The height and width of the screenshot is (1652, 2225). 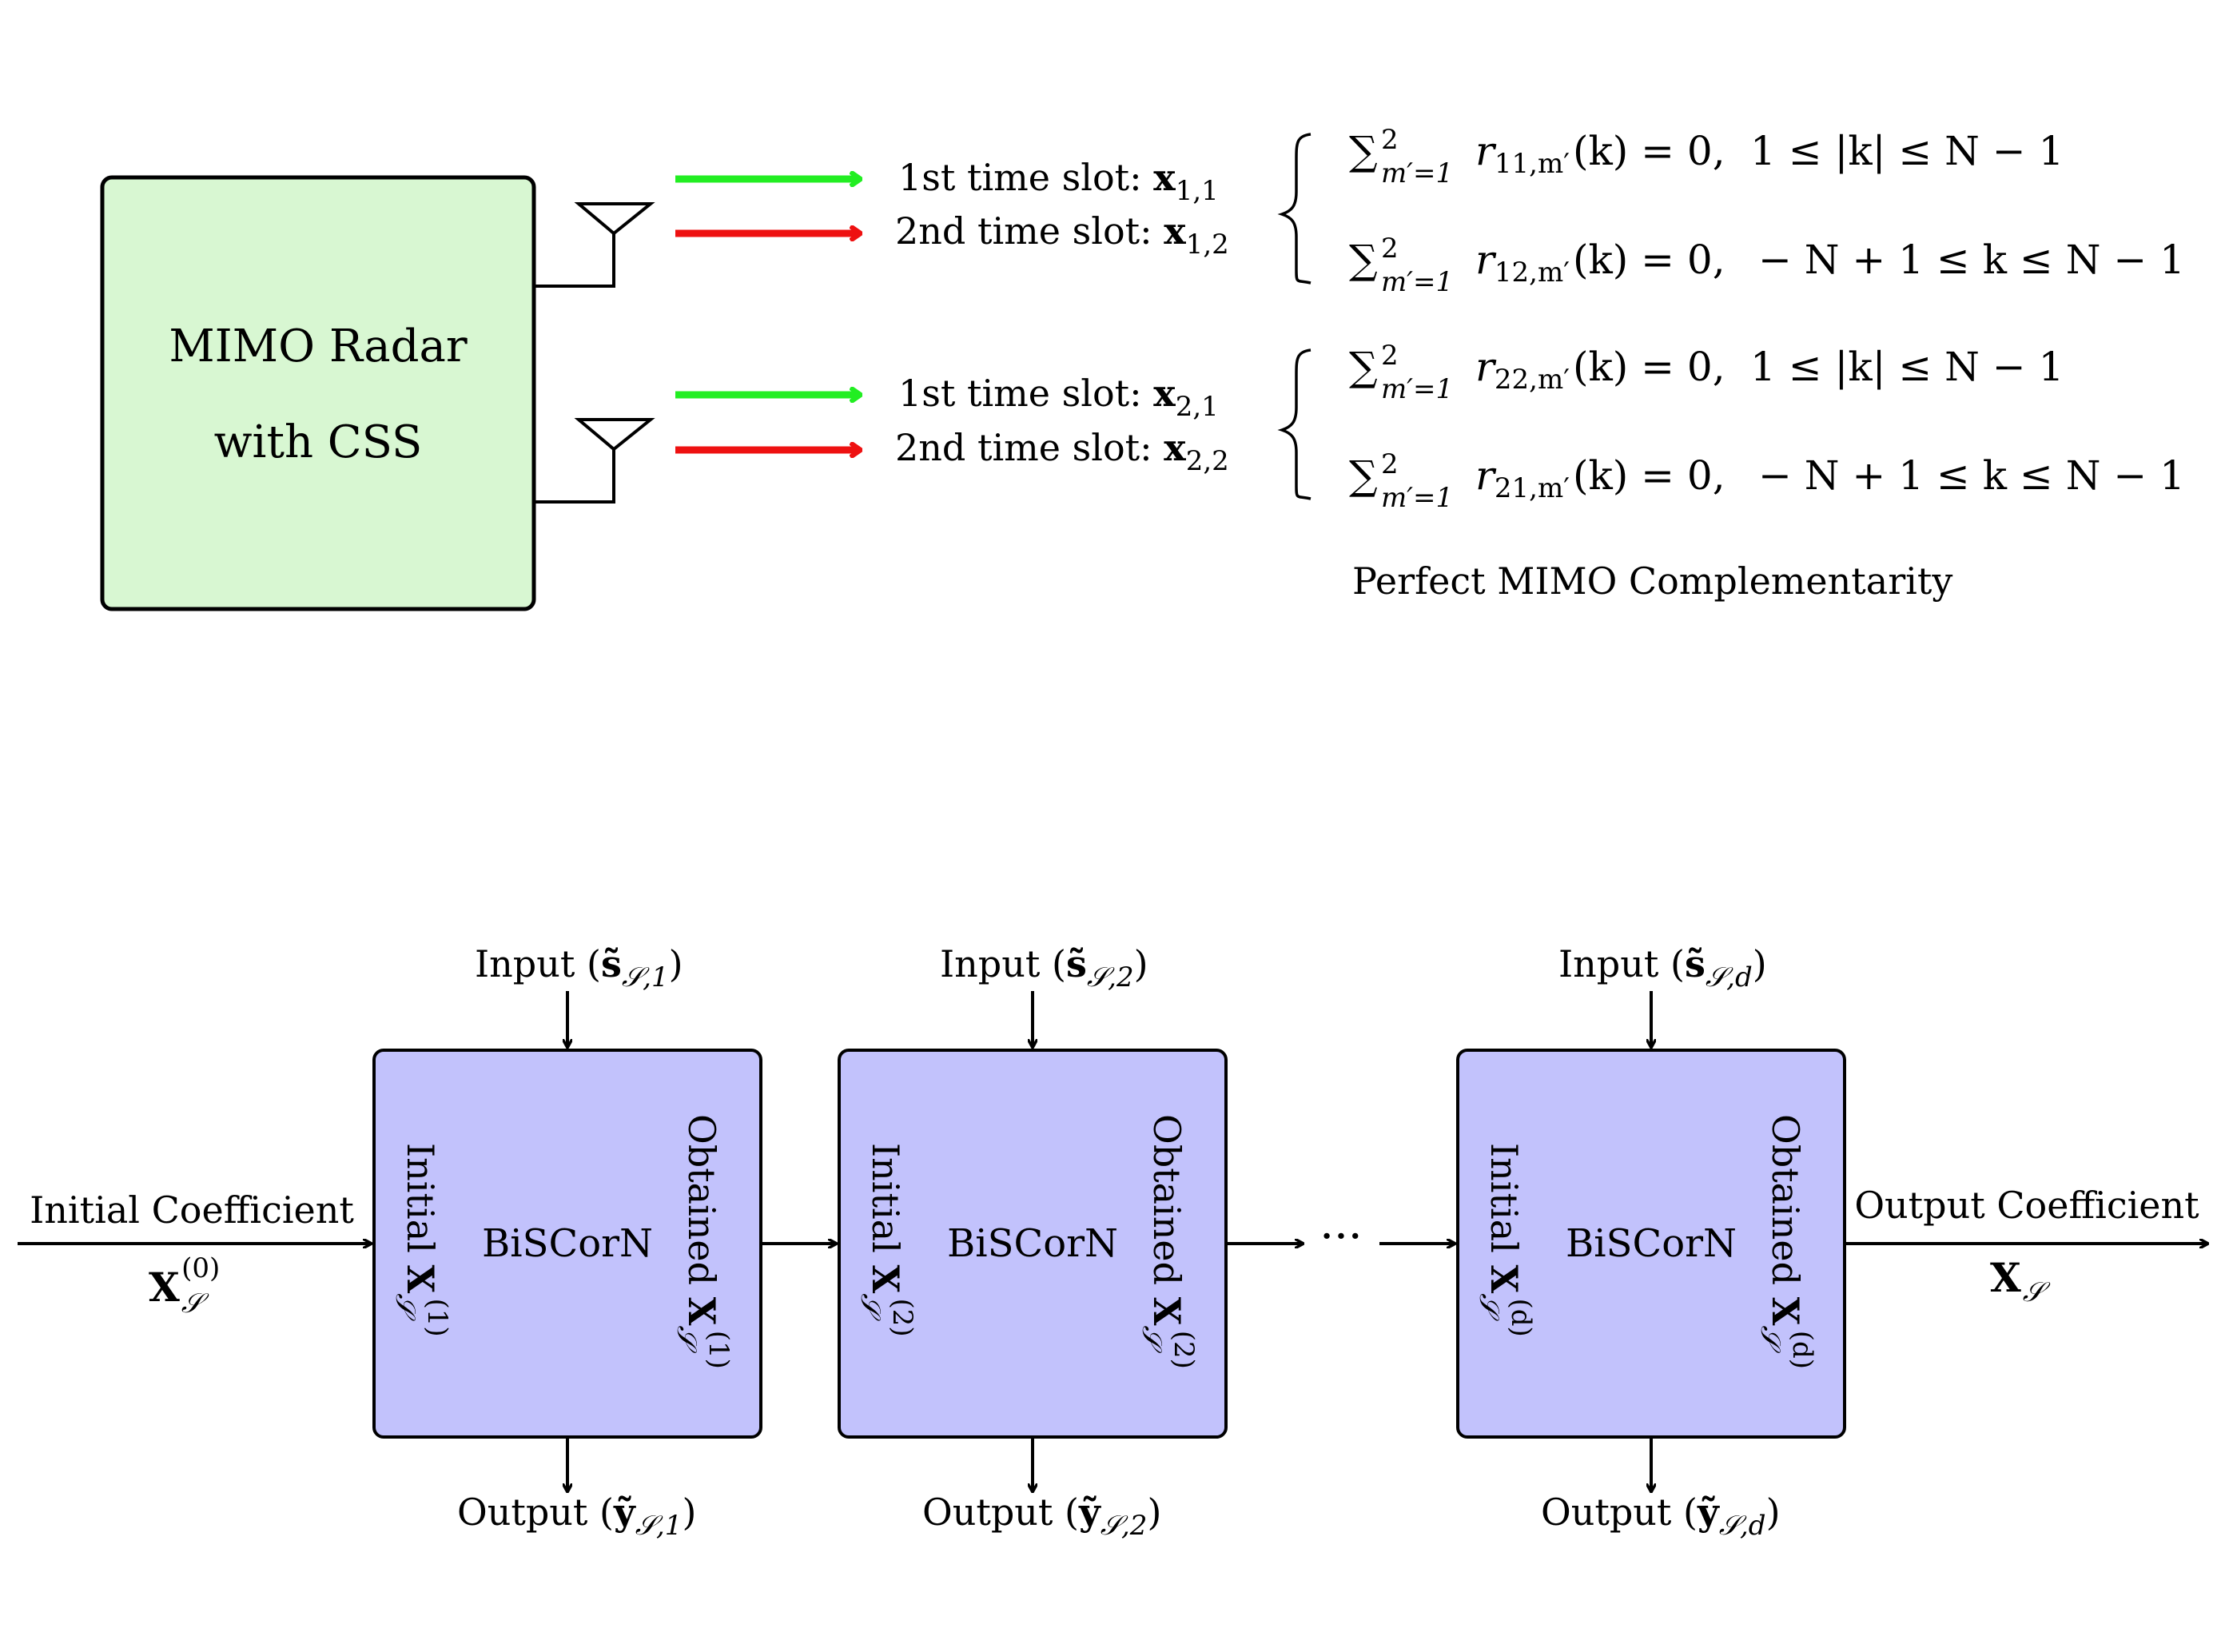 What do you see at coordinates (579, 967) in the screenshot?
I see `biscorn-input-label-1: Input (s̃𝒮,1)` at bounding box center [579, 967].